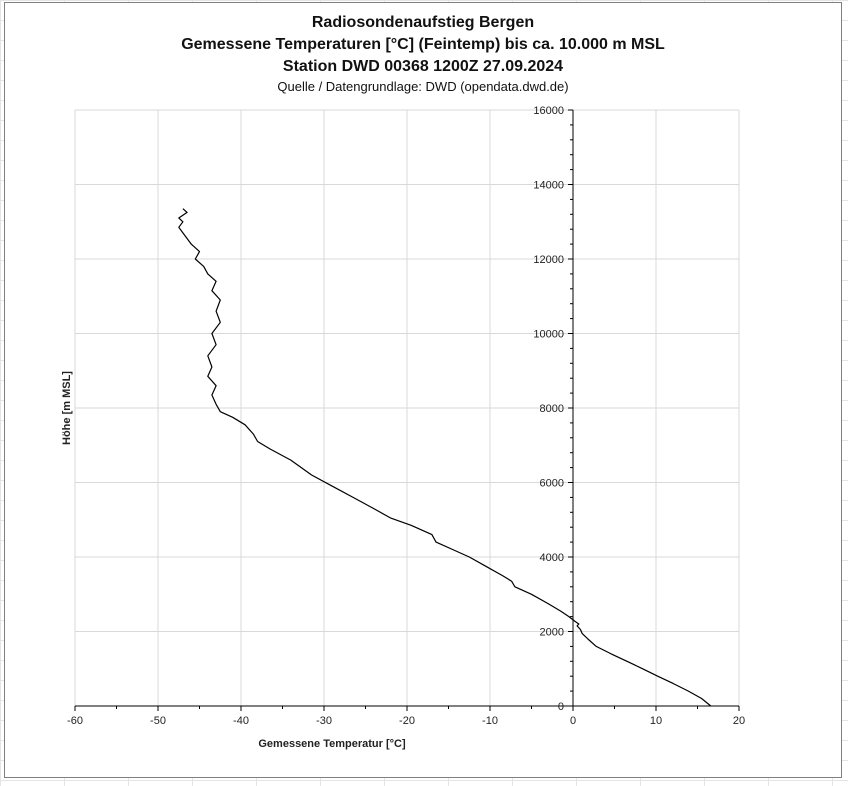  What do you see at coordinates (739, 721) in the screenshot?
I see `x-tick-label: 20` at bounding box center [739, 721].